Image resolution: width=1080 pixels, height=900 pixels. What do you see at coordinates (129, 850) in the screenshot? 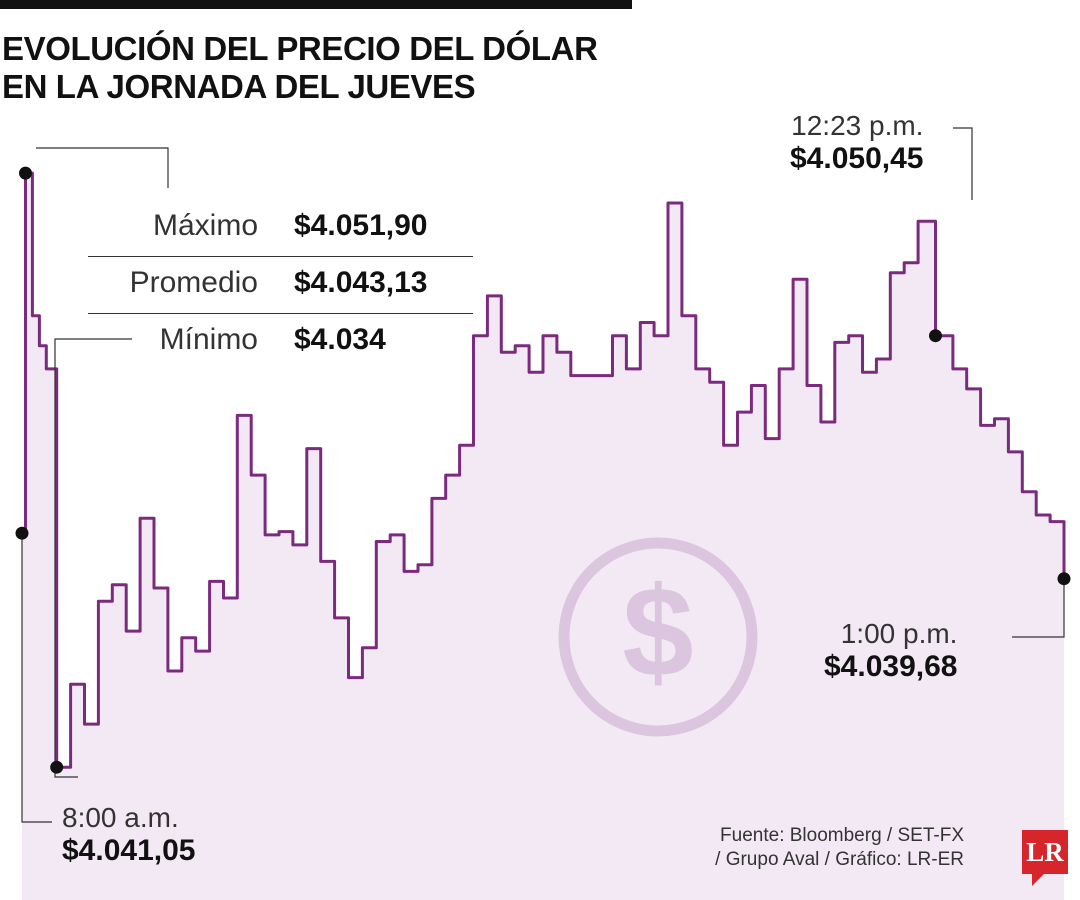
I see `start-price: $4.041,05` at bounding box center [129, 850].